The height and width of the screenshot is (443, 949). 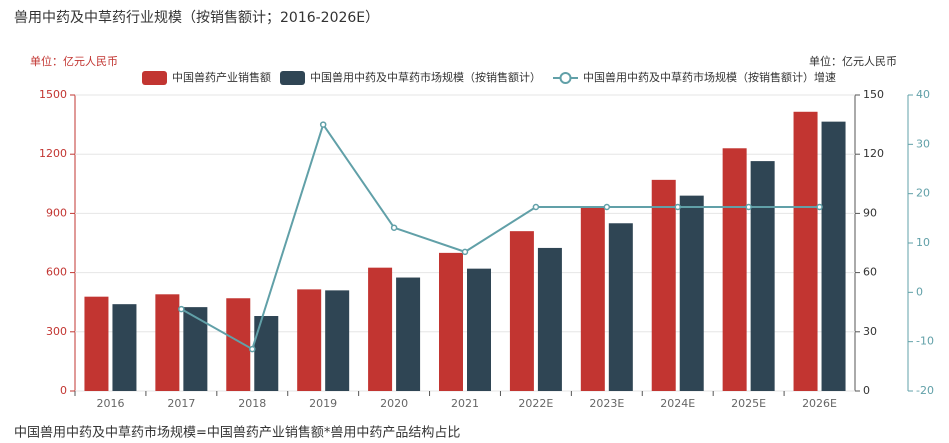 I want to click on x-tick-label: 2020, so click(x=394, y=403).